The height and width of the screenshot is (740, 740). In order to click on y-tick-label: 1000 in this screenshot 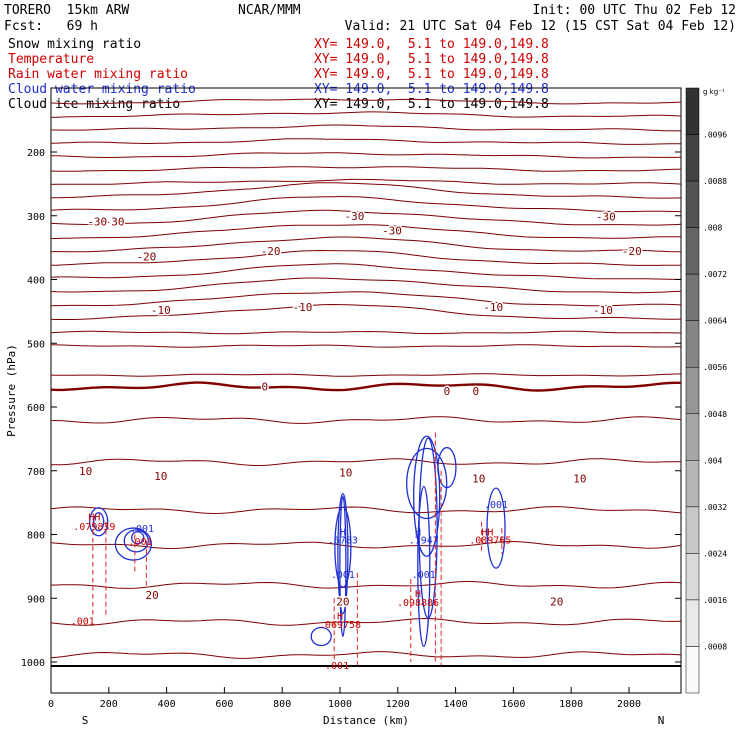, I will do `click(33, 663)`.